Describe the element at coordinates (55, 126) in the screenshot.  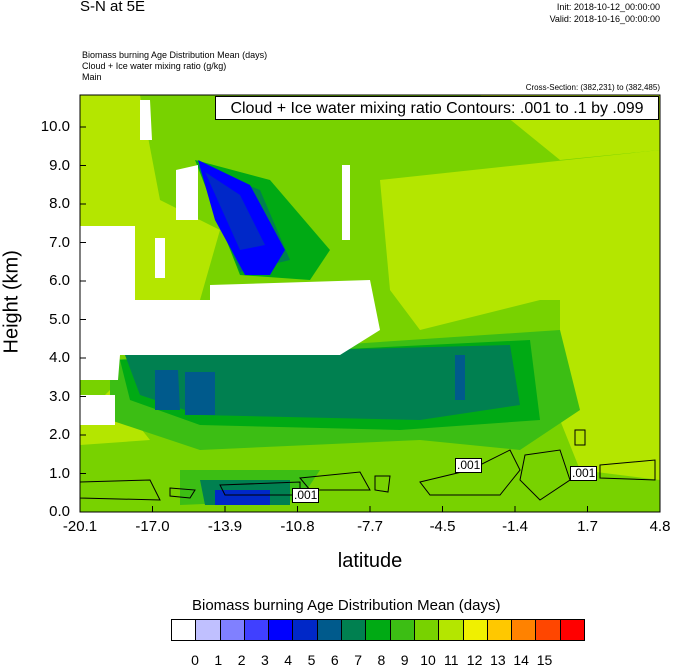
I see `y-tick-label: 10.0` at that location.